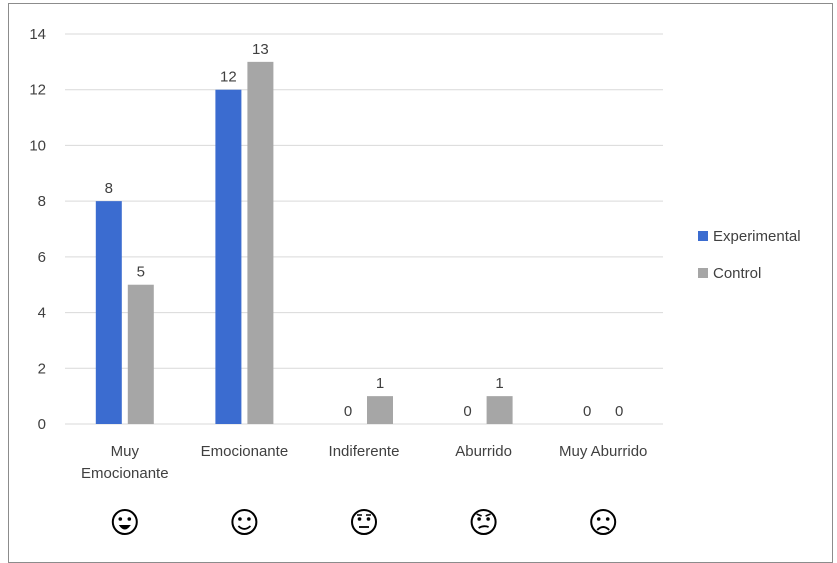 Image resolution: width=837 pixels, height=563 pixels. Describe the element at coordinates (737, 273) in the screenshot. I see `legend-label: Control` at that location.